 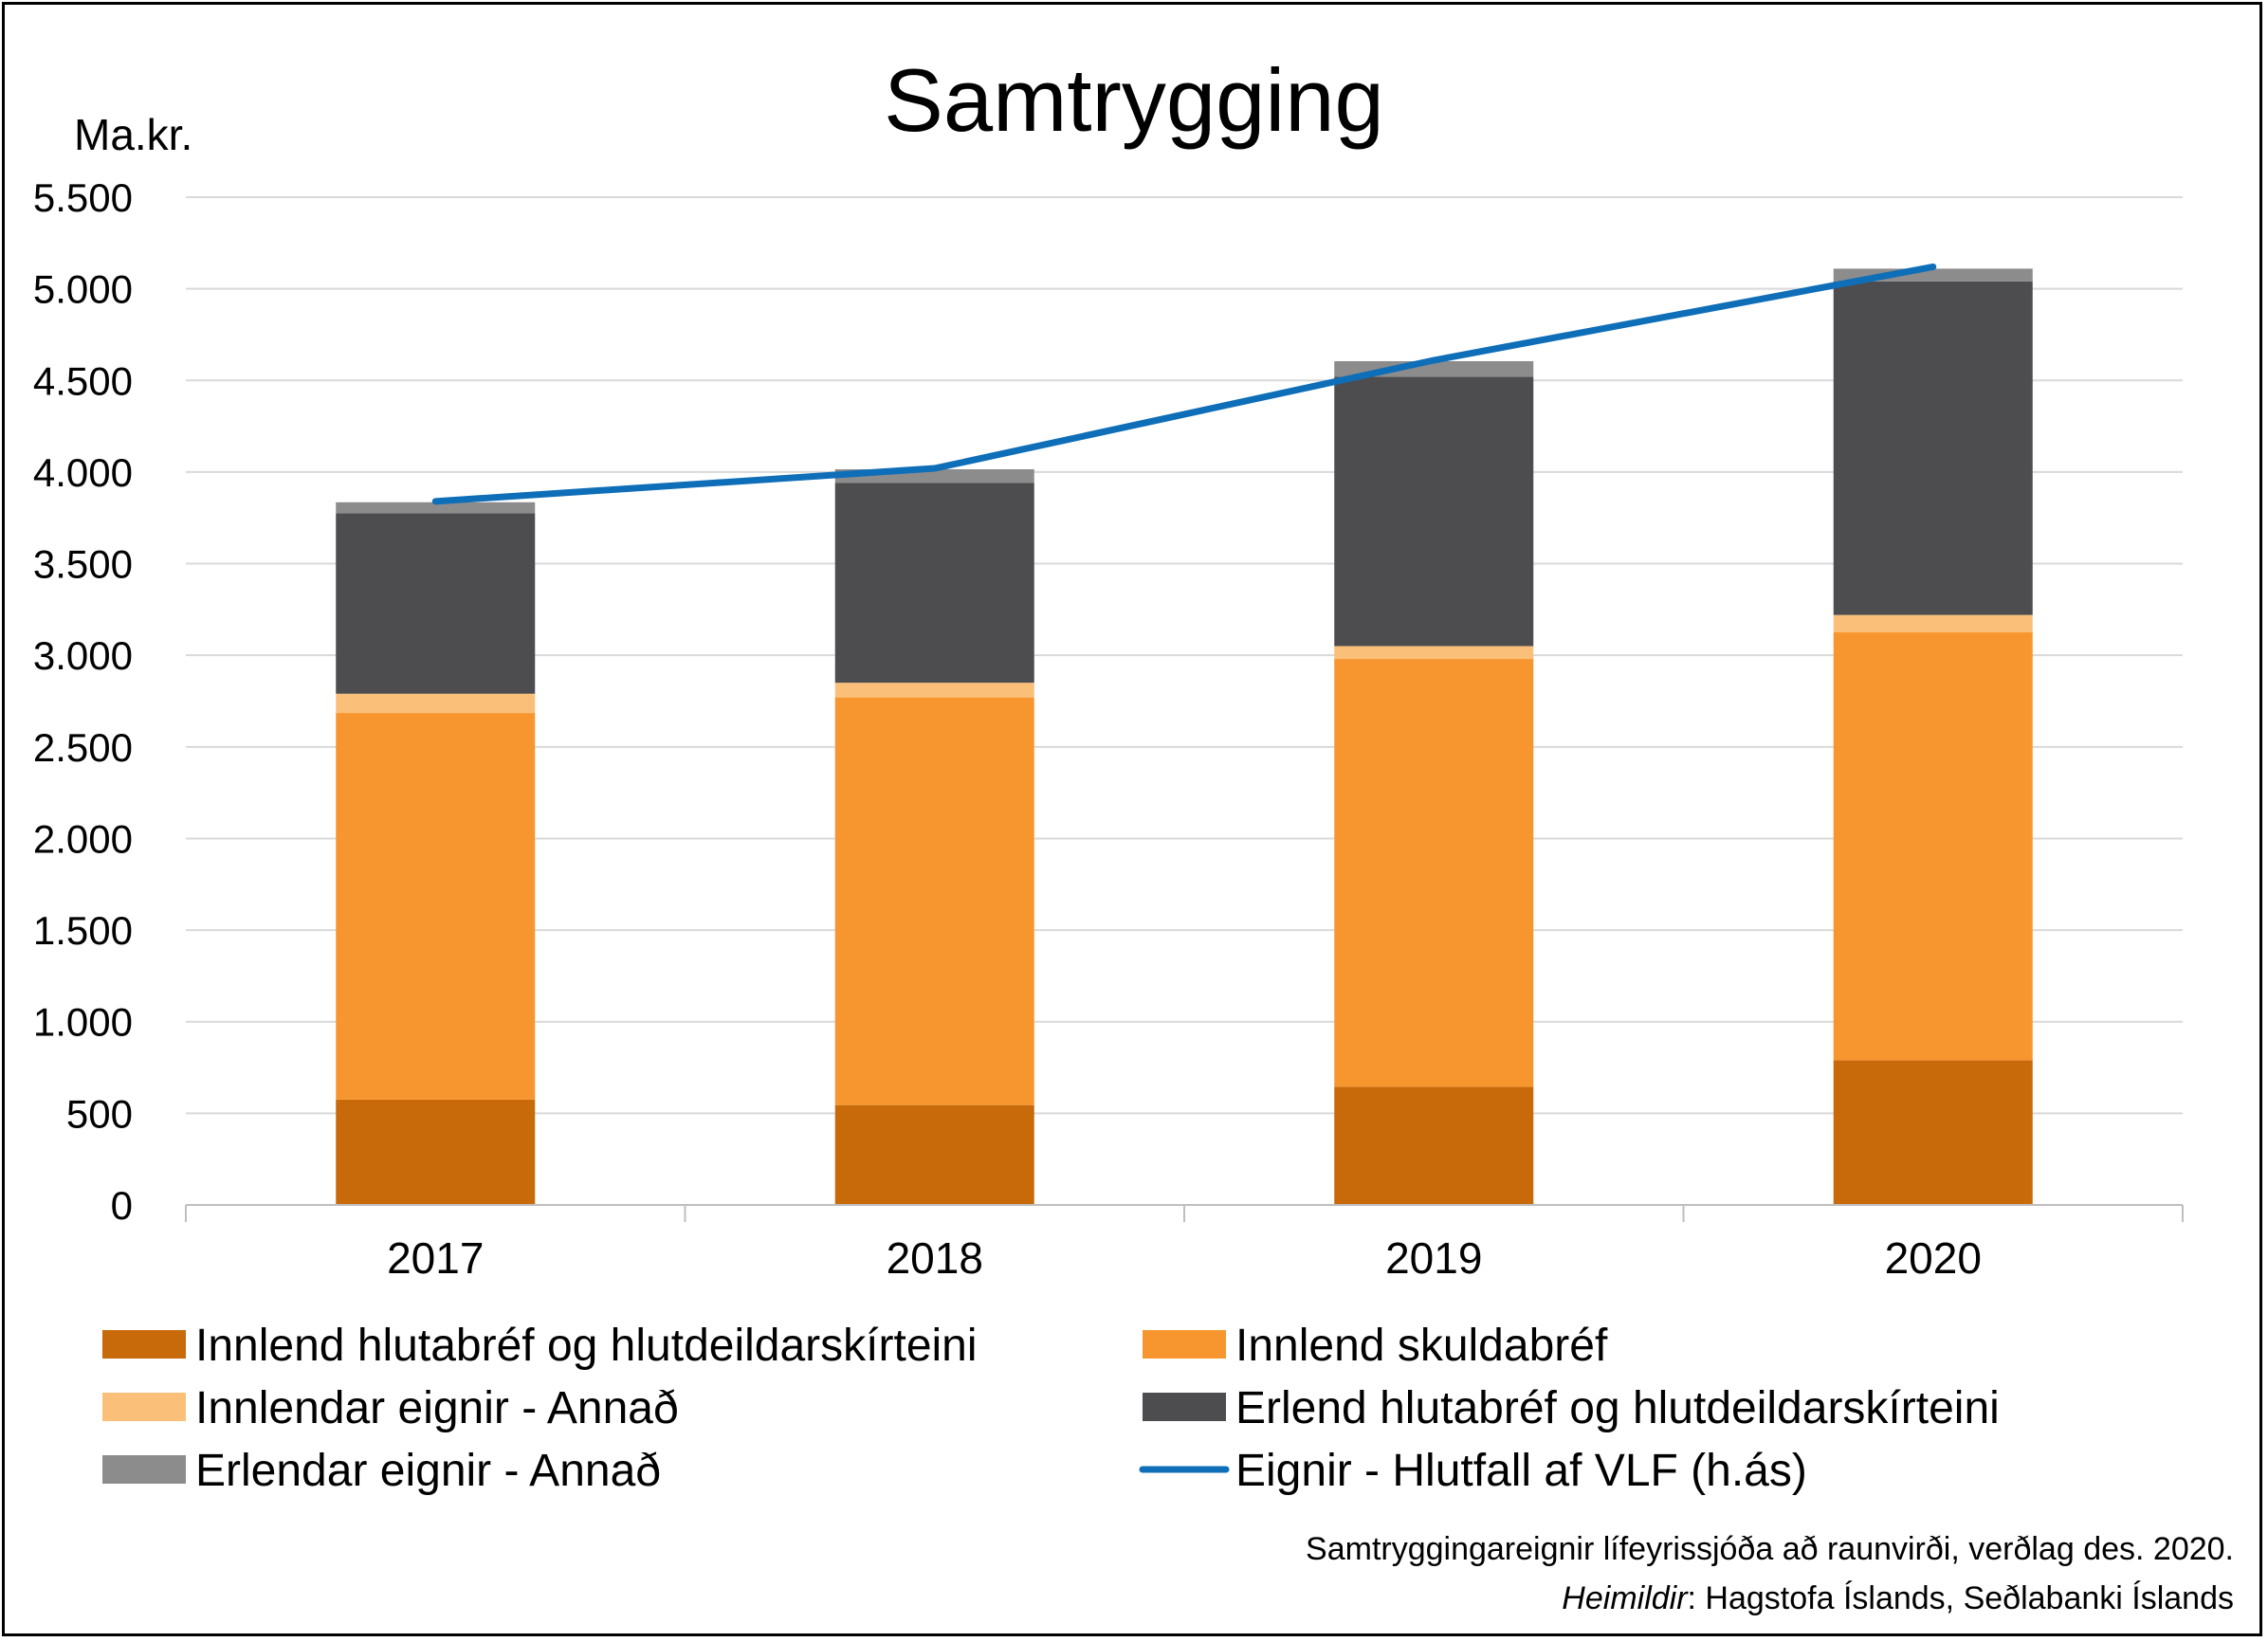 What do you see at coordinates (83, 290) in the screenshot?
I see `y-tick-label: 5.000` at bounding box center [83, 290].